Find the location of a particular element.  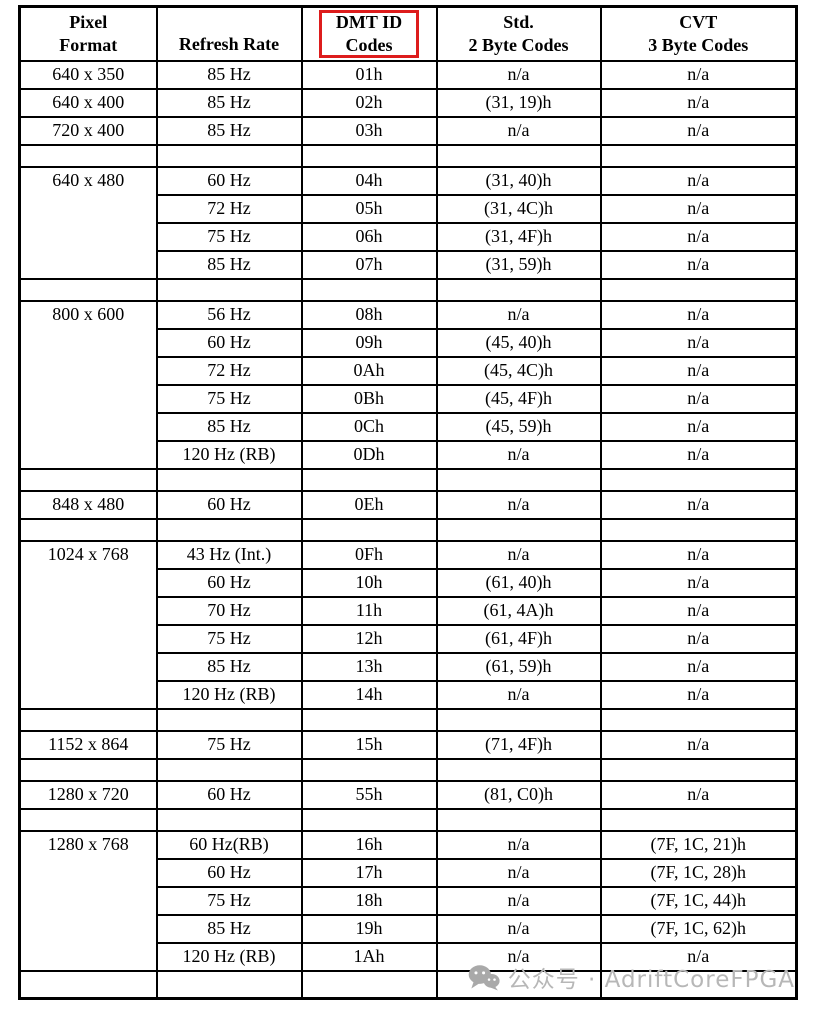

pixel-format-cell: 1280 x 768 is located at coordinates (88, 900).